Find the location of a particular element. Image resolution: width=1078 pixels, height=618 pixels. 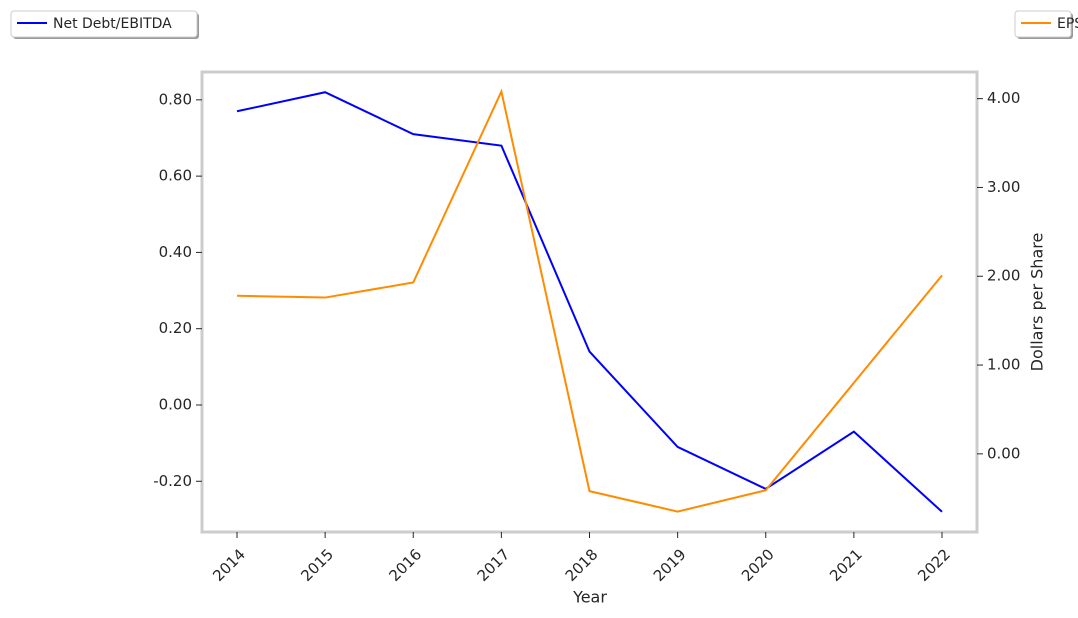

legend: Net Debt/EBITDA is located at coordinates (104, 24).